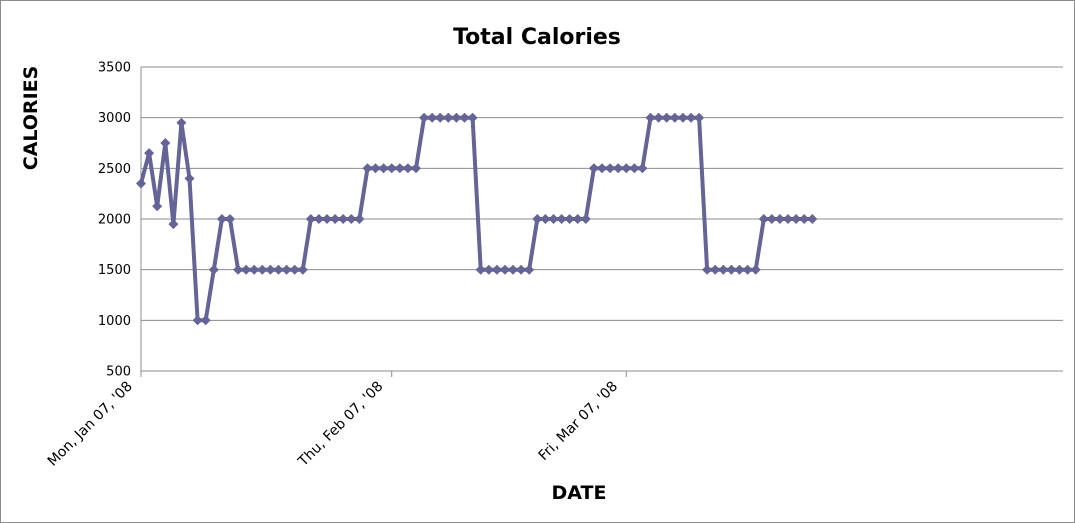  I want to click on x-axis-title: DATE, so click(579, 493).